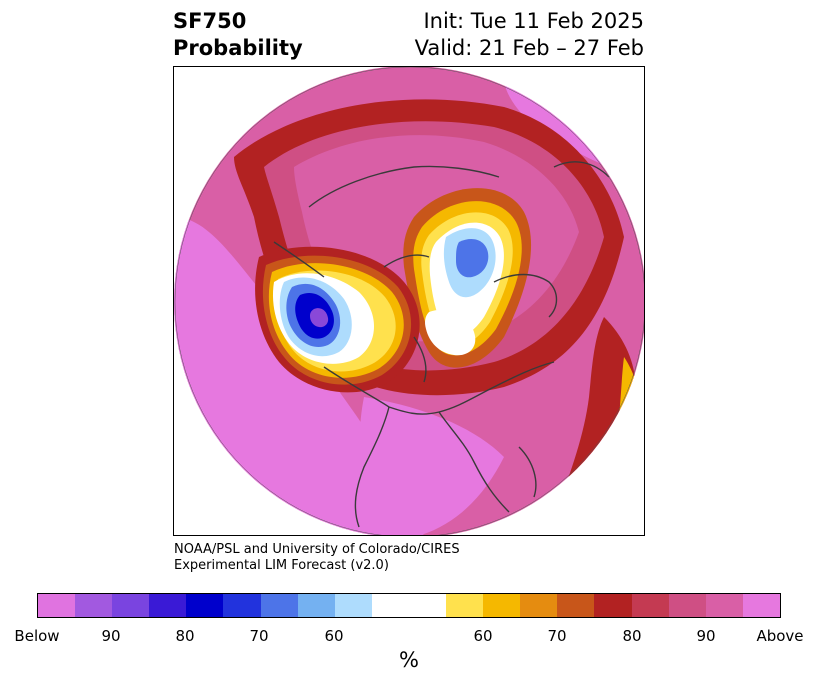  I want to click on title-variable: SF750, so click(210, 21).